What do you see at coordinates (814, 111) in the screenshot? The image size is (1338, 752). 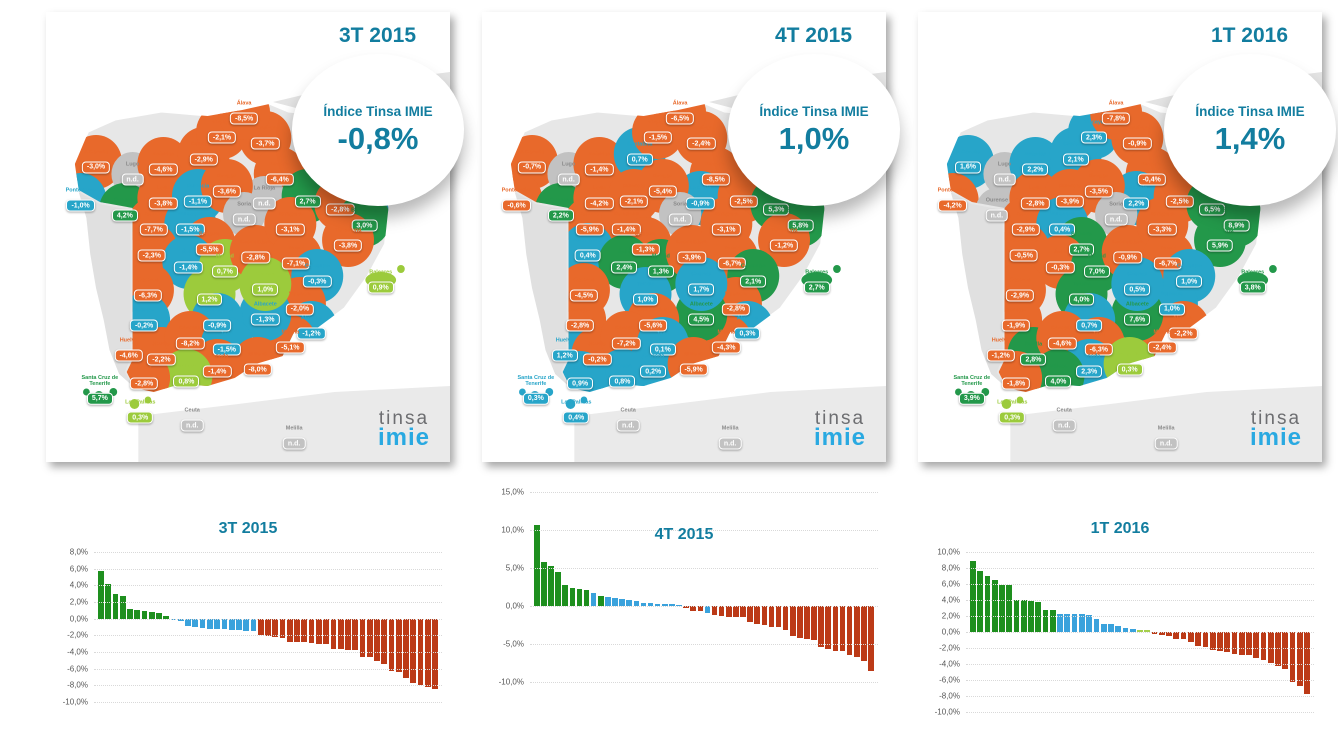 I see `index-label: Índice Tinsa IMIE` at bounding box center [814, 111].